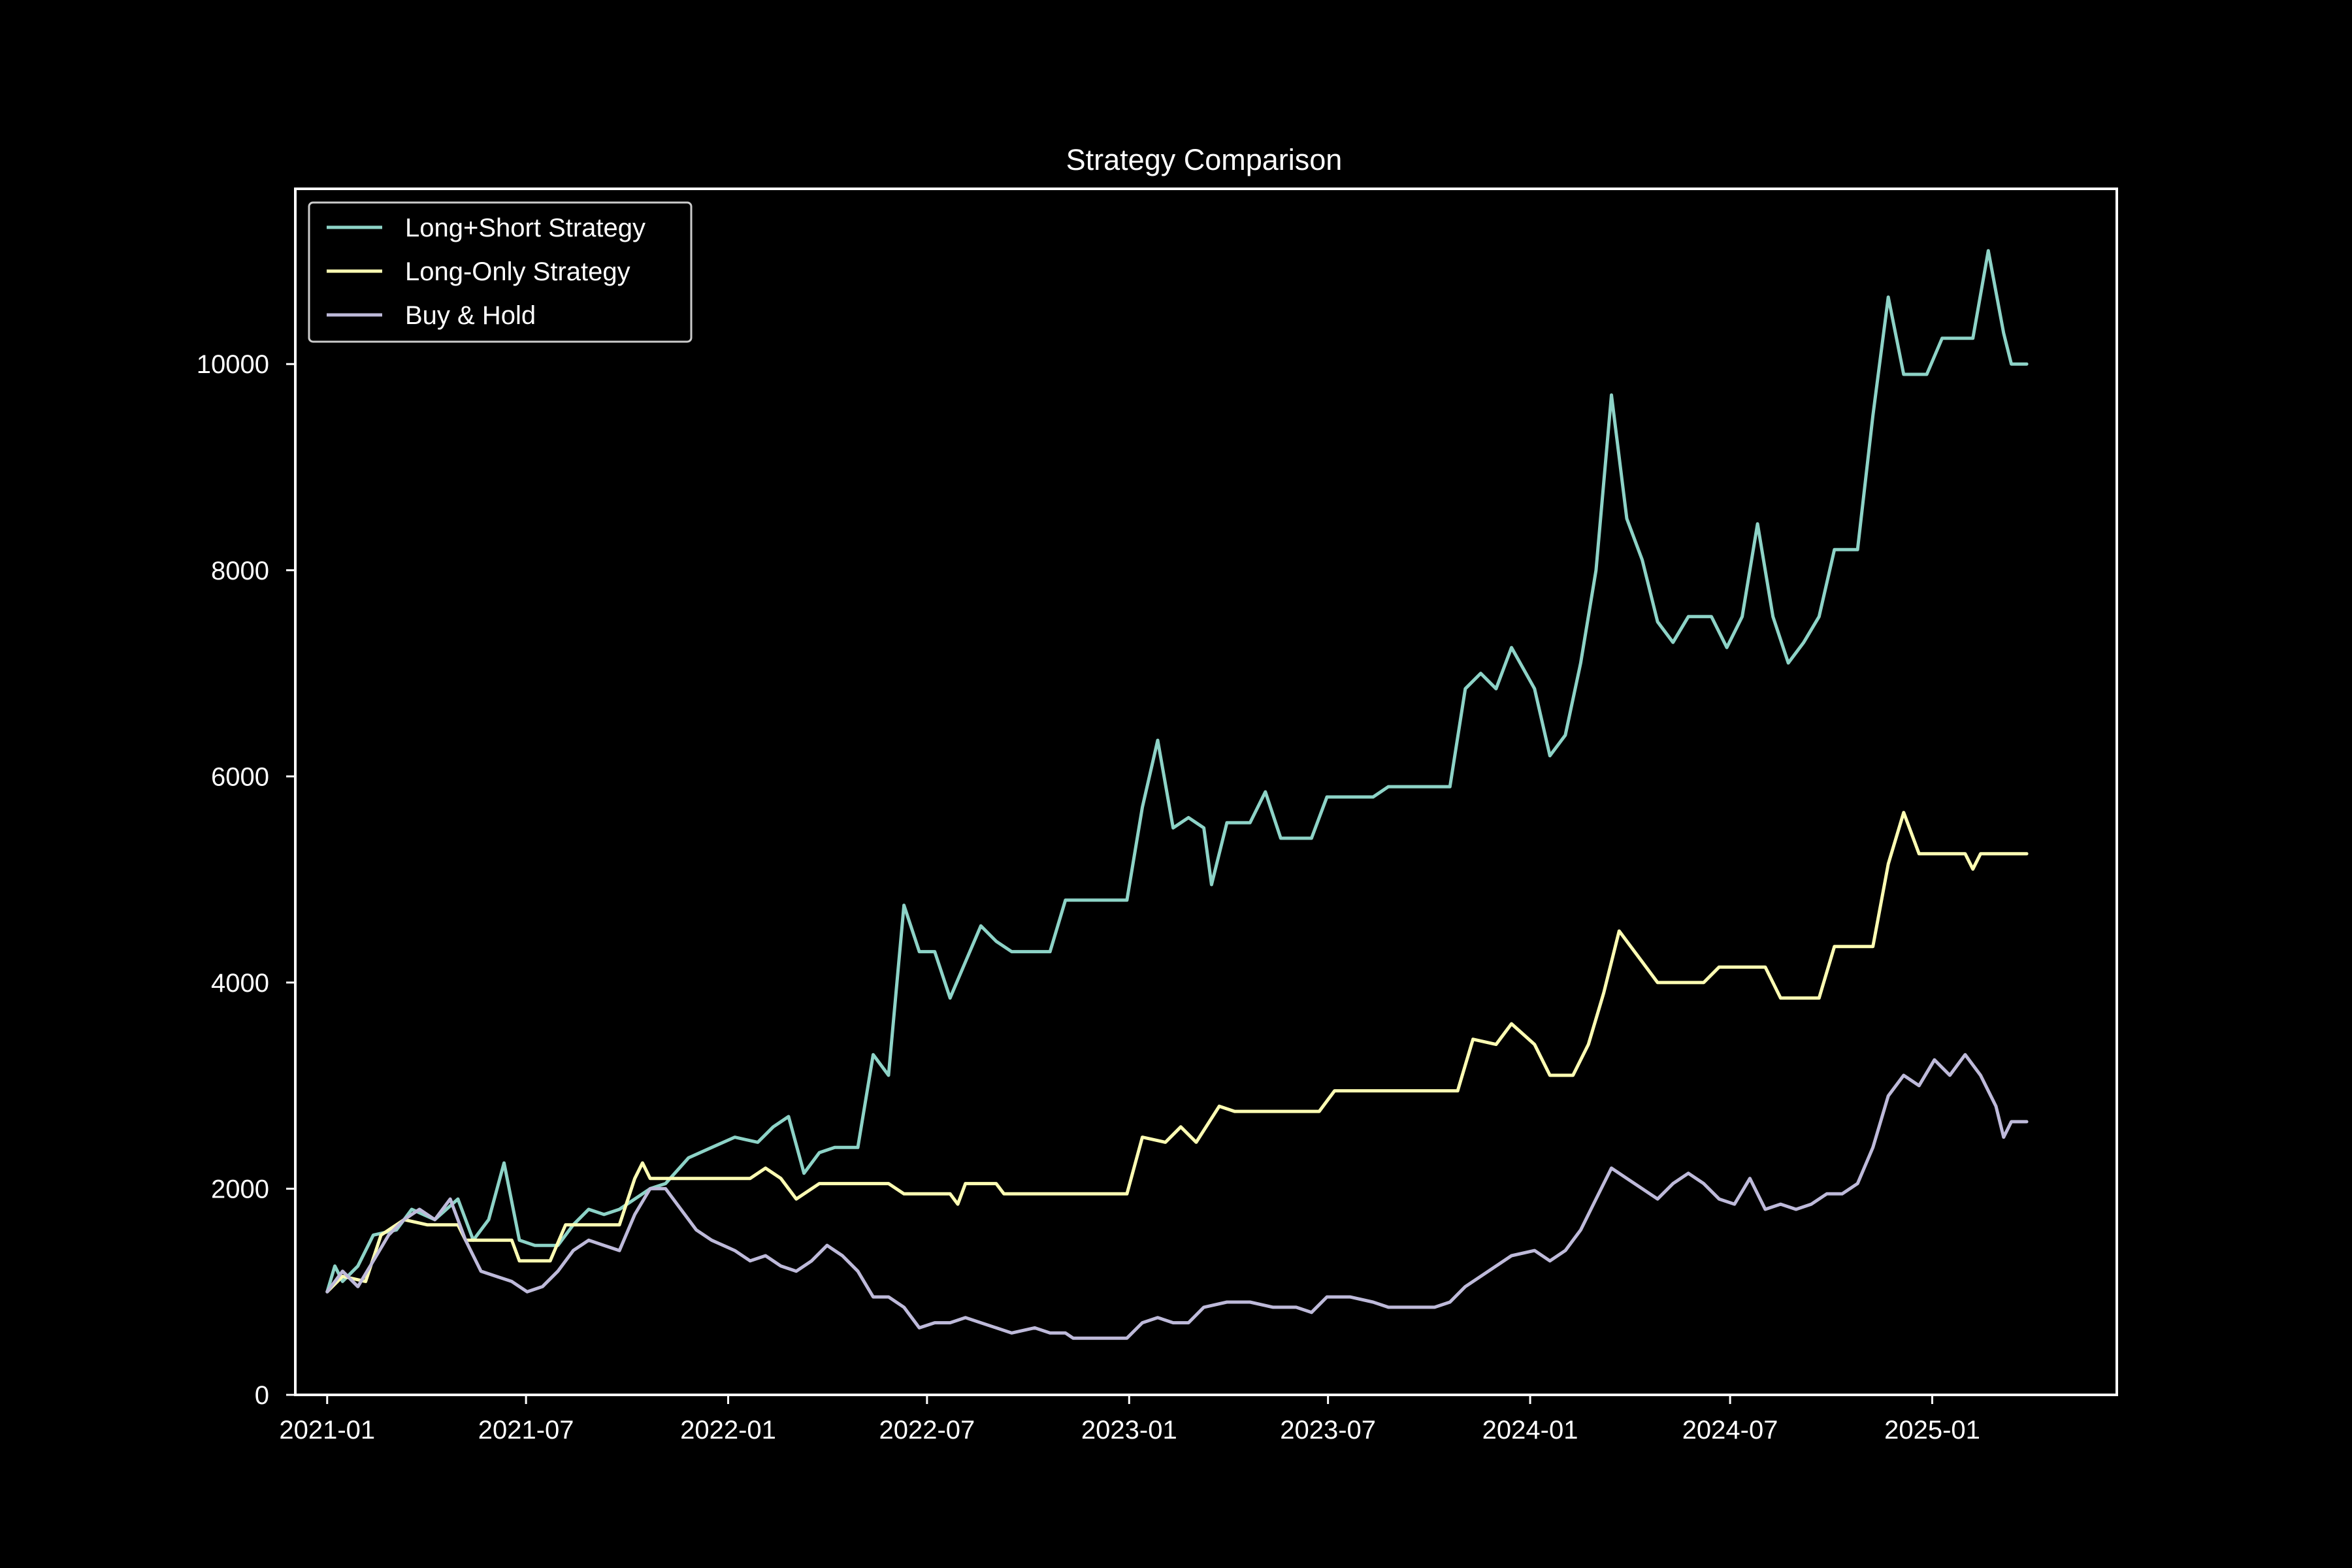 This screenshot has height=1568, width=2352. Describe the element at coordinates (1177, 1196) in the screenshot. I see `series-line-buy-hold` at that location.